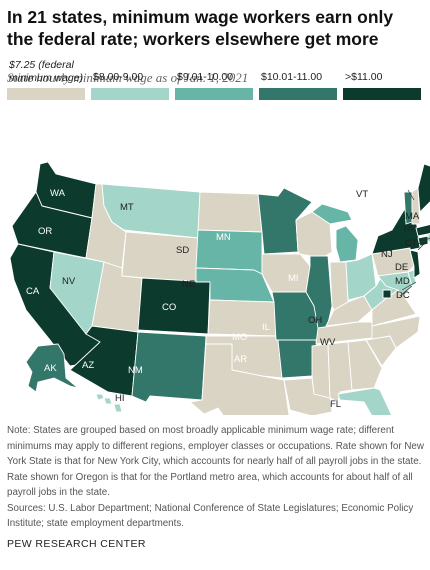 This screenshot has width=430, height=570. Describe the element at coordinates (412, 216) in the screenshot. I see `label-MA: MA` at that location.